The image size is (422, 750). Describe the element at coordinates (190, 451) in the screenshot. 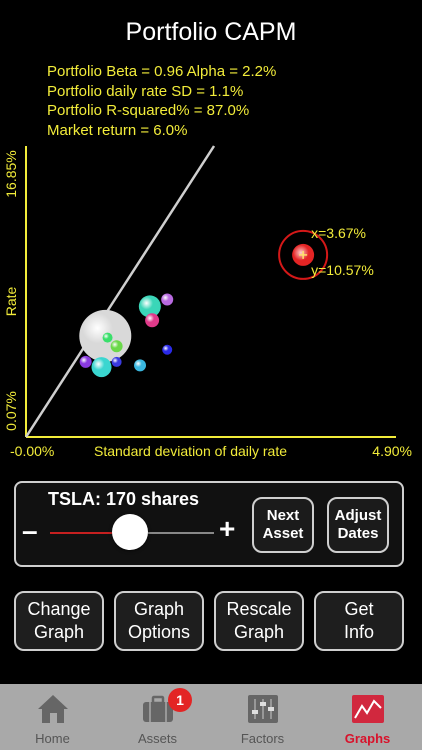

I see `x-axis-label: Standard deviation of daily rate` at that location.